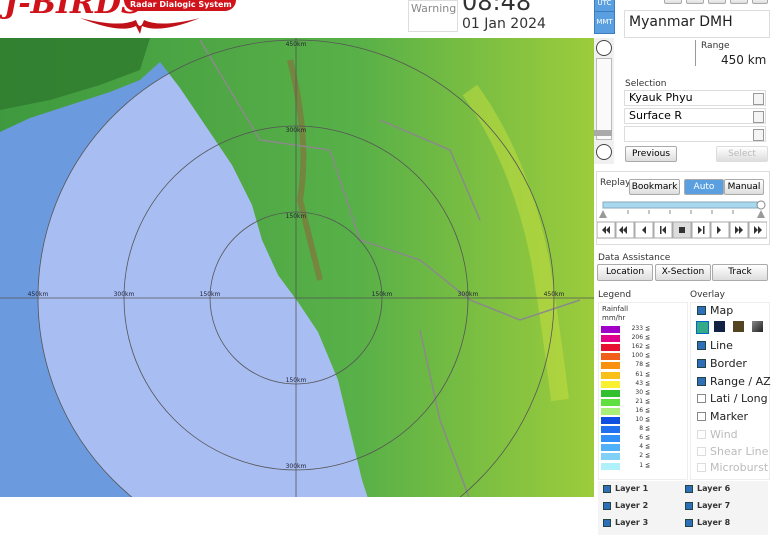 The width and height of the screenshot is (780, 535). What do you see at coordinates (604, 22) in the screenshot?
I see `mmt-button: MMT` at bounding box center [604, 22].